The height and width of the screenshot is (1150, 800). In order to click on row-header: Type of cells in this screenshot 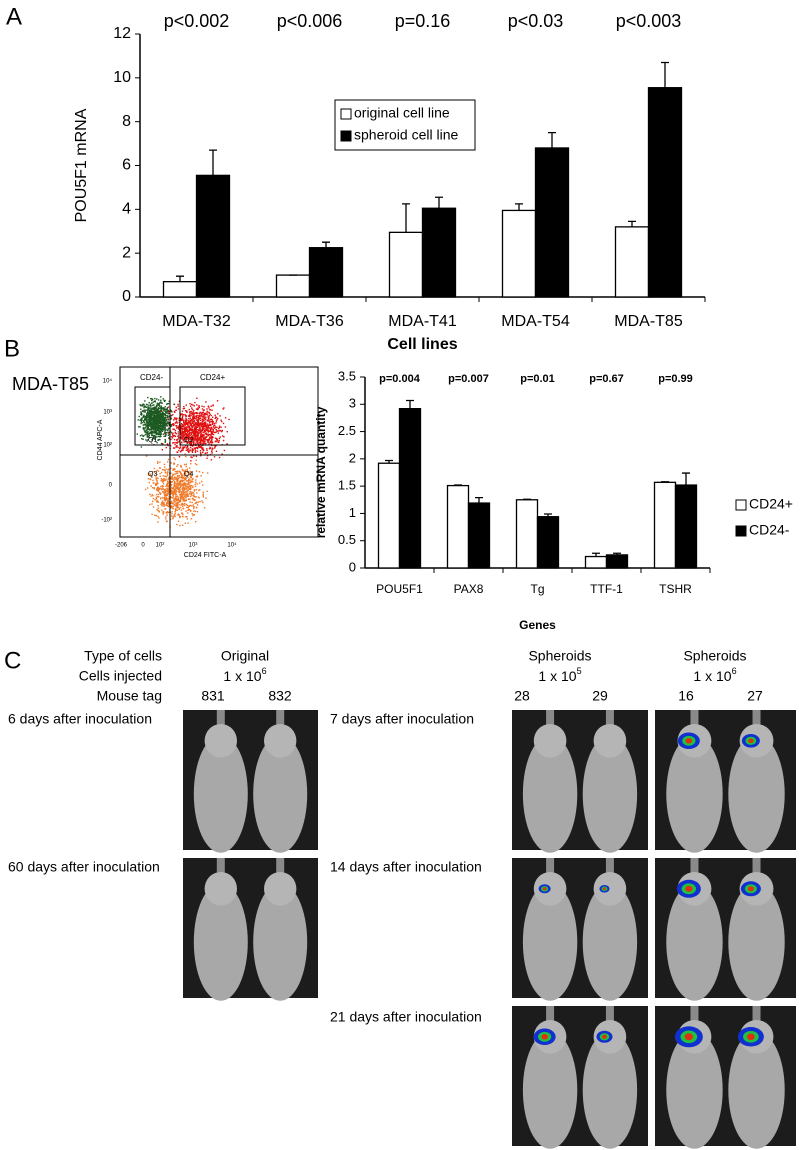, I will do `click(123, 656)`.